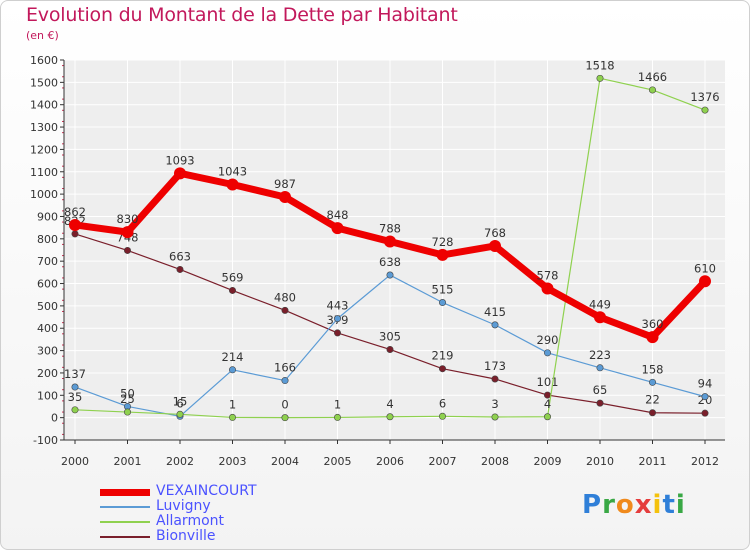 Image resolution: width=750 pixels, height=550 pixels. Describe the element at coordinates (232, 172) in the screenshot. I see `data-label: 1043` at that location.